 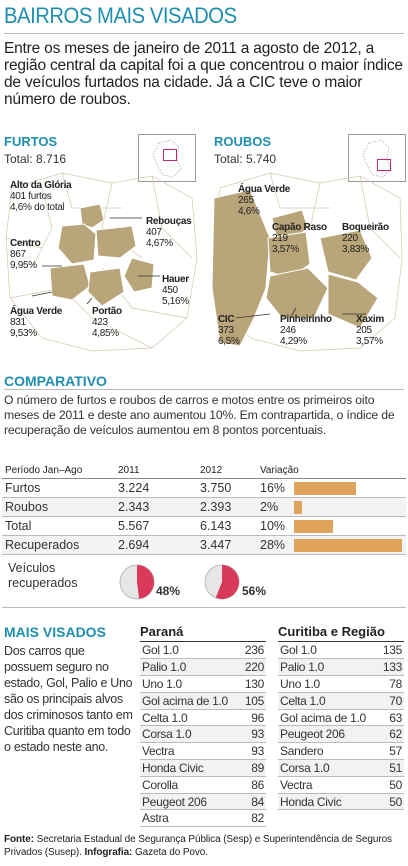 I want to click on label-agua-verde: Água Verde 831 9,53%, so click(x=36, y=322).